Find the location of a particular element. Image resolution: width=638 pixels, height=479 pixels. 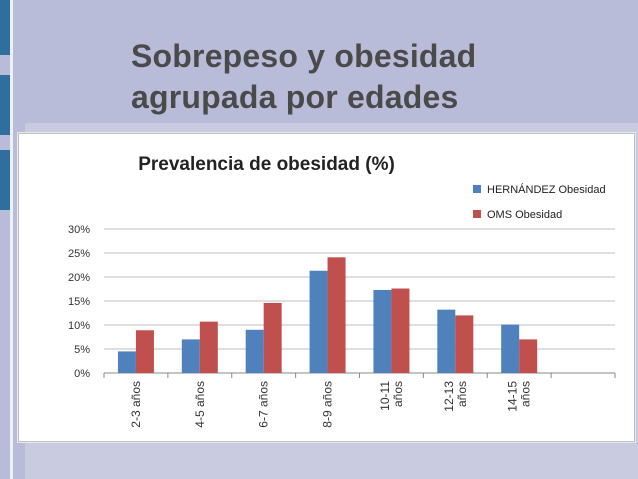

legend-label-series2: OMS Obesidad is located at coordinates (525, 215).